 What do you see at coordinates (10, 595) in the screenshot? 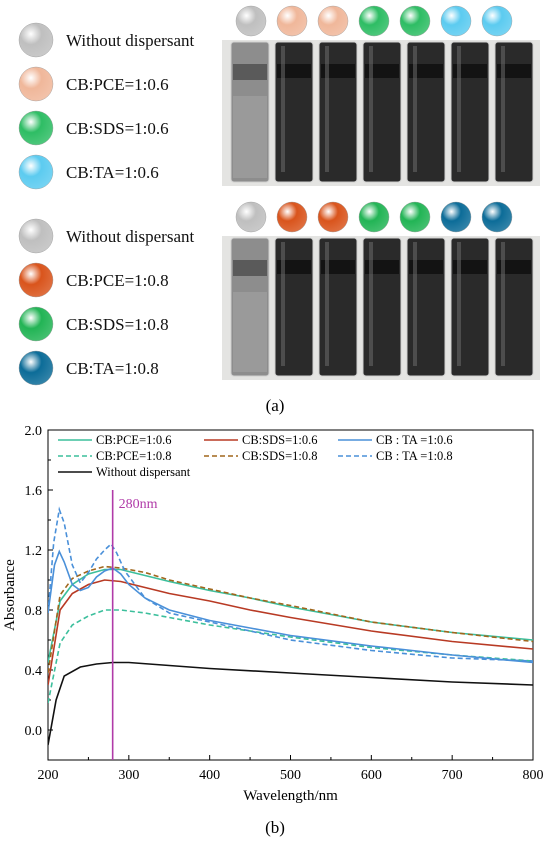
I see `y-axis-label: Absorbance` at bounding box center [10, 595].